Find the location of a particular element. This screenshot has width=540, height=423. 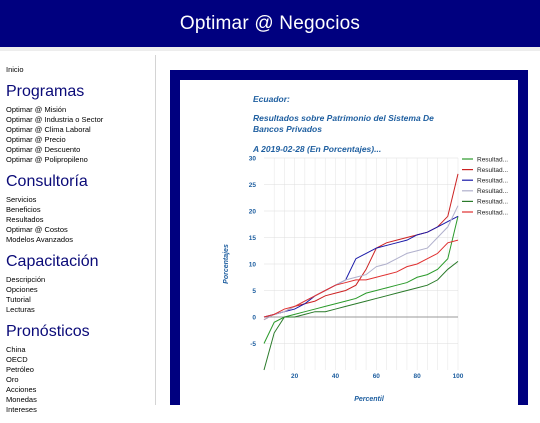

site-header: Optimar @ Negocios is located at coordinates (270, 23).